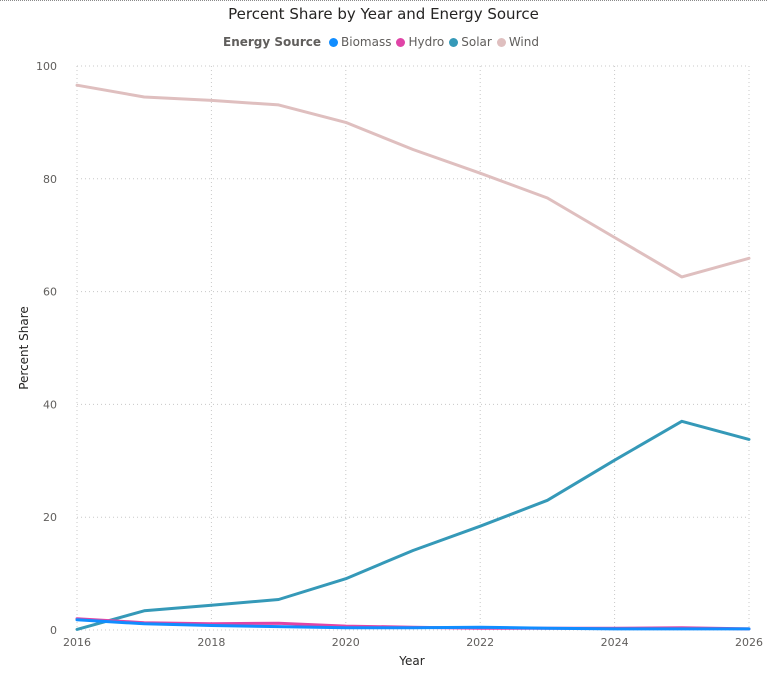 The image size is (767, 677). What do you see at coordinates (333, 42) in the screenshot?
I see `legend-marker-biomass` at bounding box center [333, 42].